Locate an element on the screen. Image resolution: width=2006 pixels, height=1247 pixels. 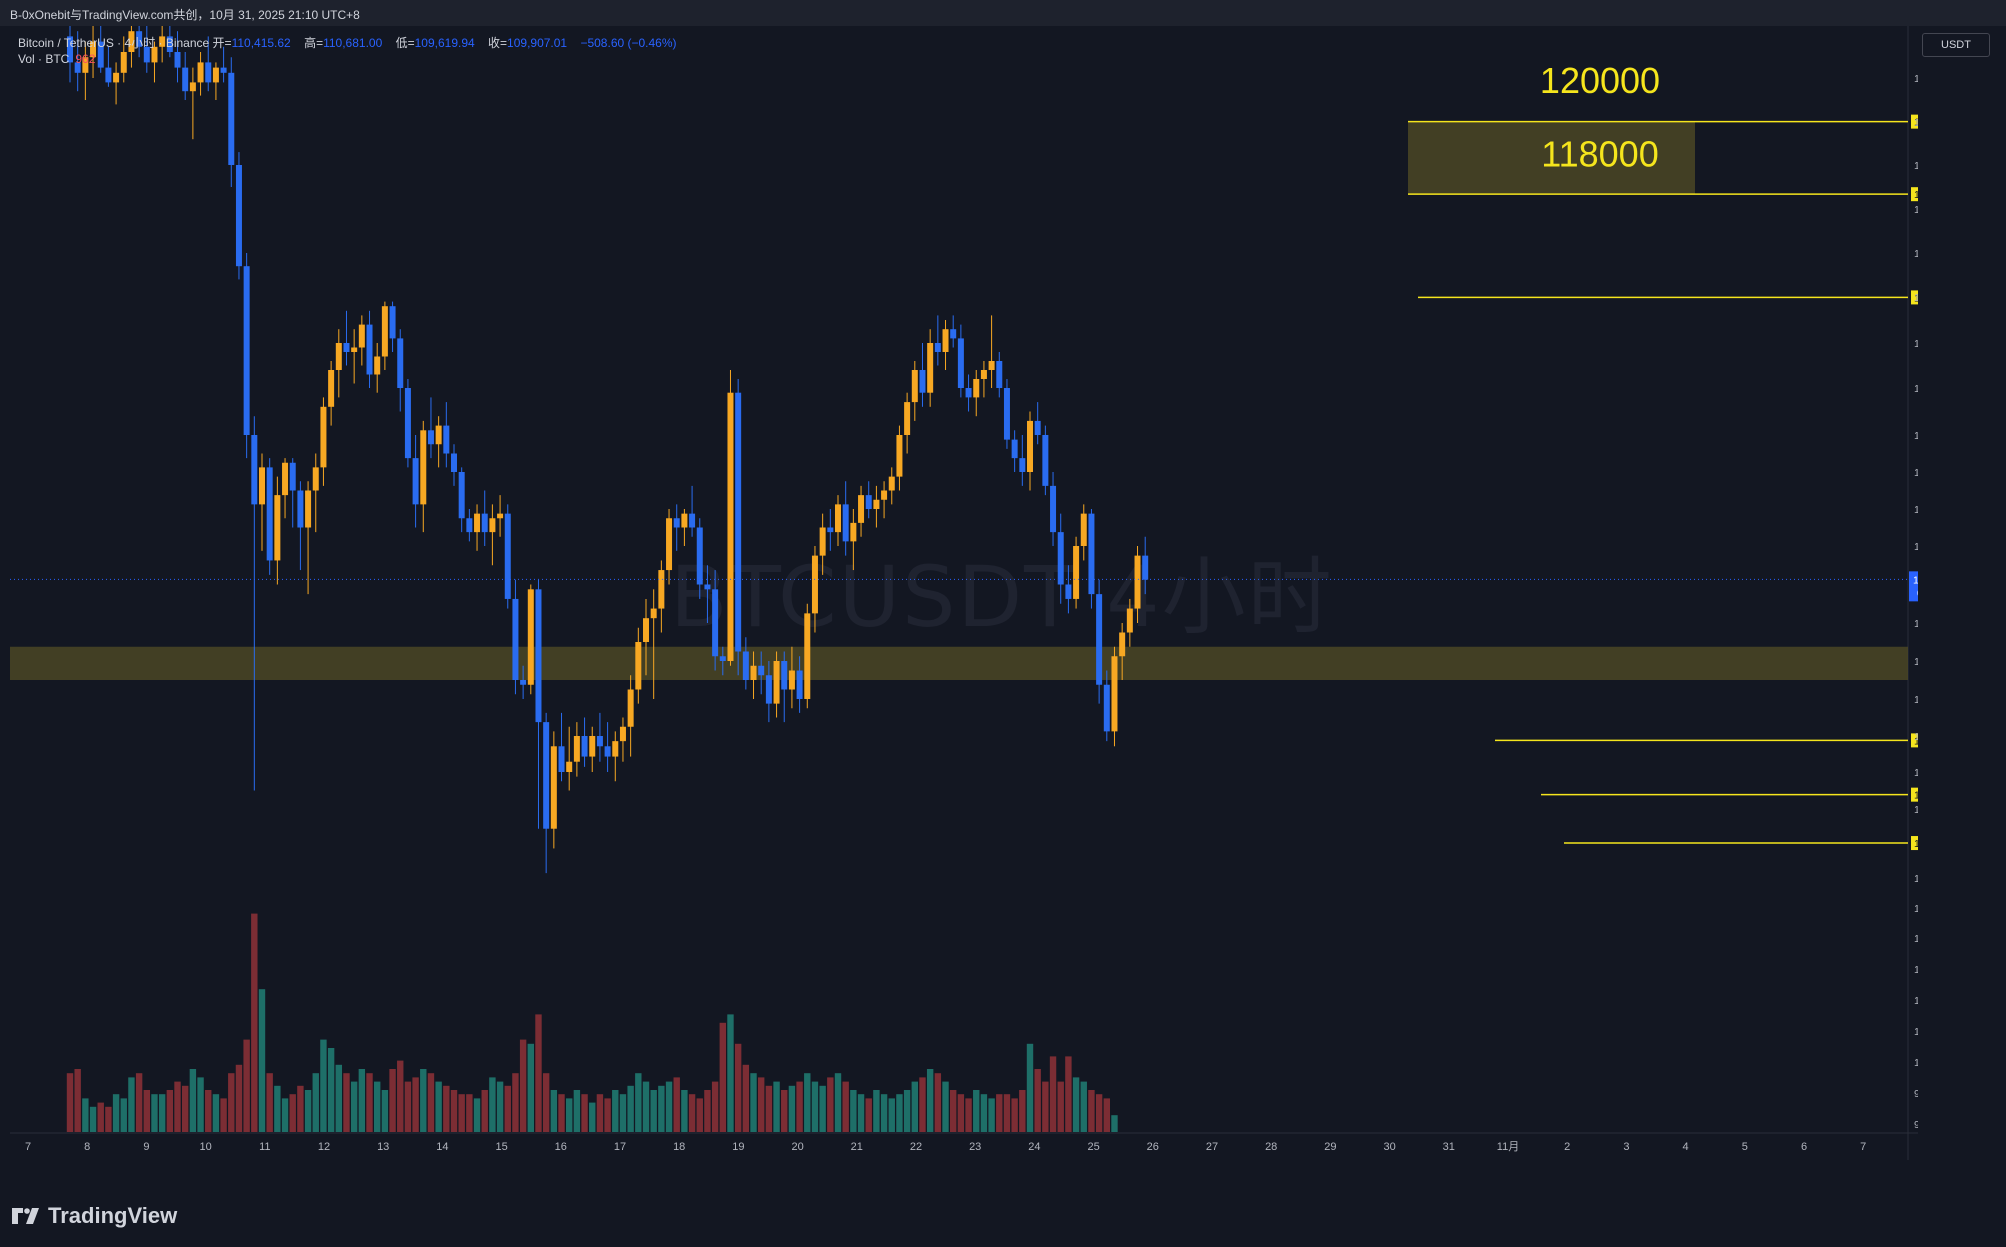
symbol-name: Bitcoin / TetherUS · 4小时 · Binance is located at coordinates (114, 43).